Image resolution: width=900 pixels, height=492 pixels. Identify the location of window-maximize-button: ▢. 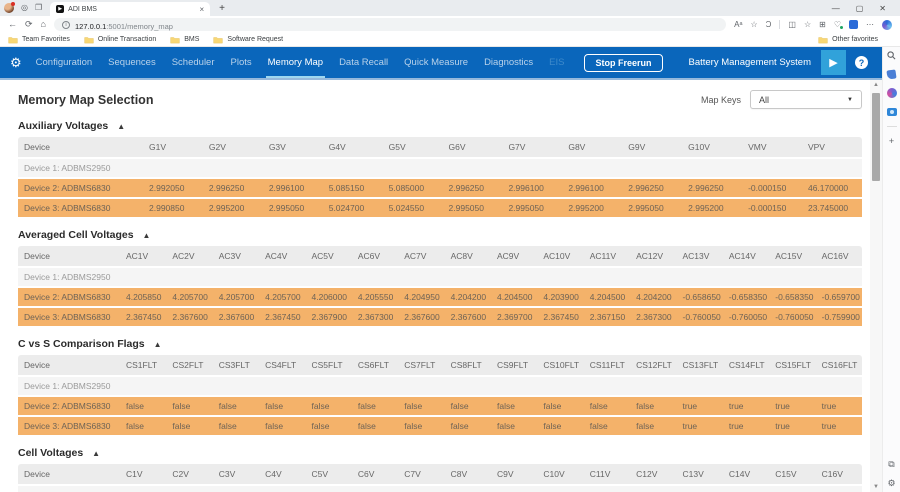
(859, 8).